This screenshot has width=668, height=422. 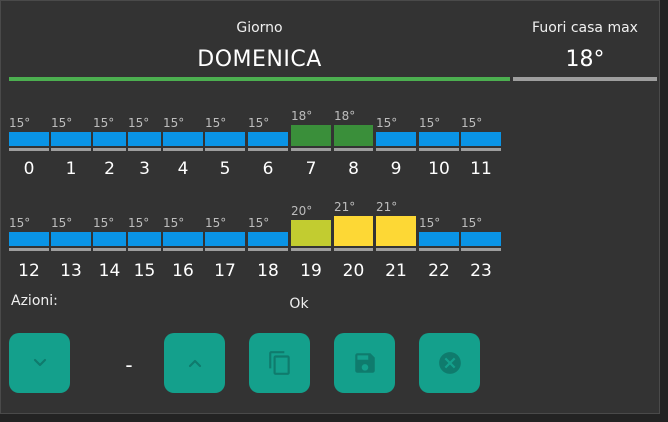 I want to click on increase-button, so click(x=194, y=363).